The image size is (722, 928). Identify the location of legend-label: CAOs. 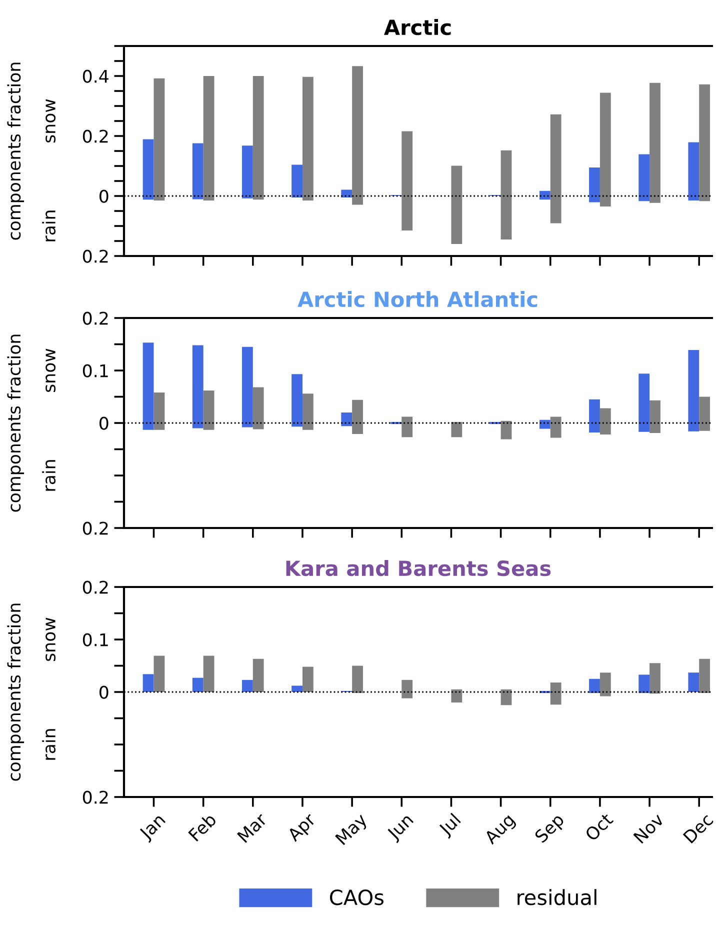
(357, 897).